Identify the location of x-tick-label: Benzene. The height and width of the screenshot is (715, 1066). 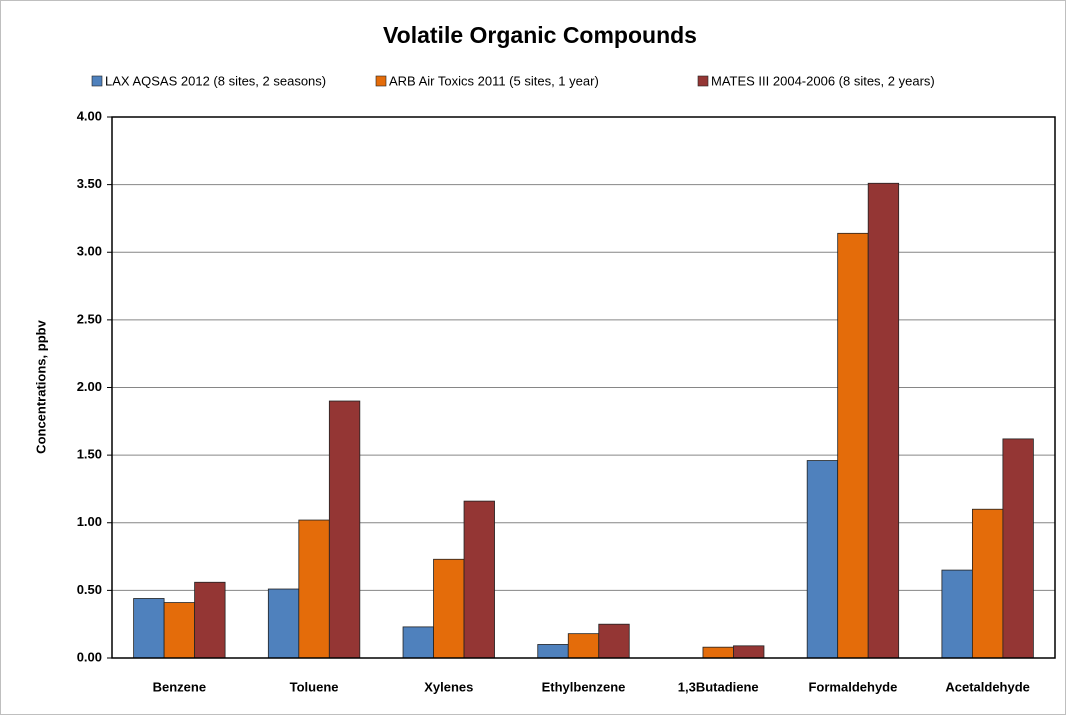
(179, 686).